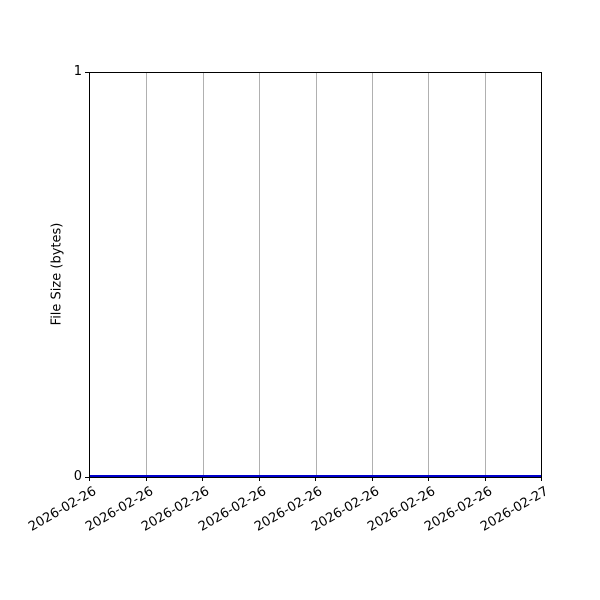 This screenshot has width=600, height=600. What do you see at coordinates (77, 71) in the screenshot?
I see `y-tick-label: 1` at bounding box center [77, 71].